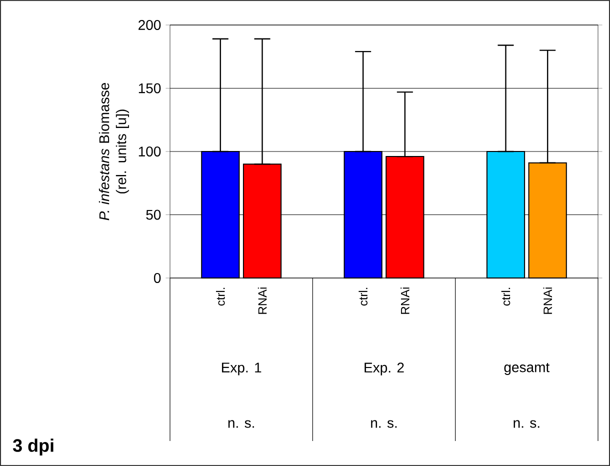 The height and width of the screenshot is (466, 610). I want to click on y-tick-label: 200, so click(149, 25).